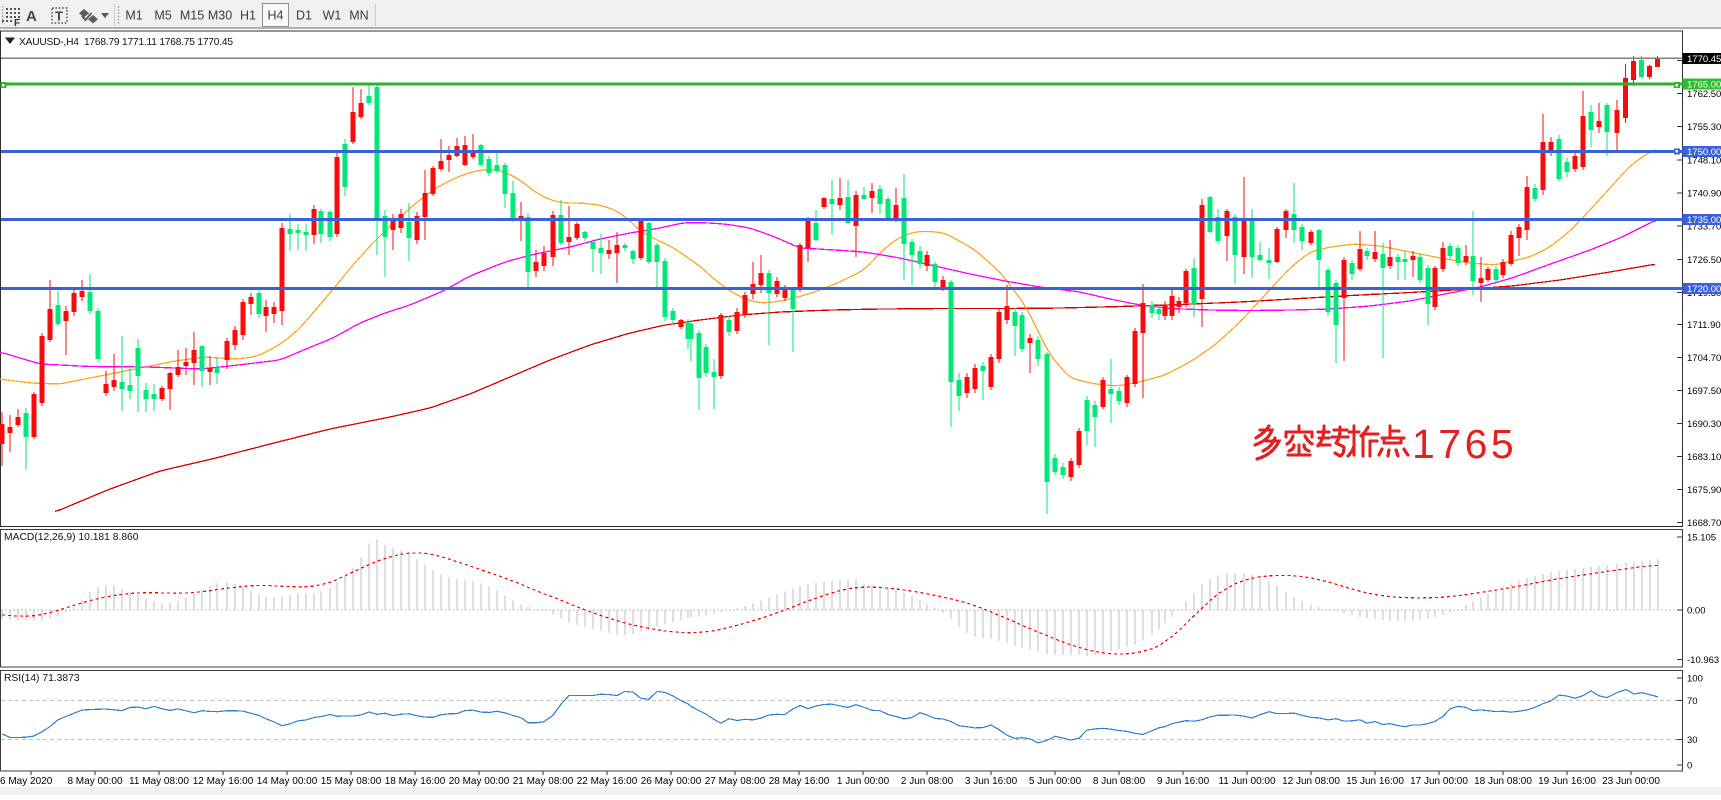  I want to click on svg-text: 17 Jun 00:00, so click(1439, 781).